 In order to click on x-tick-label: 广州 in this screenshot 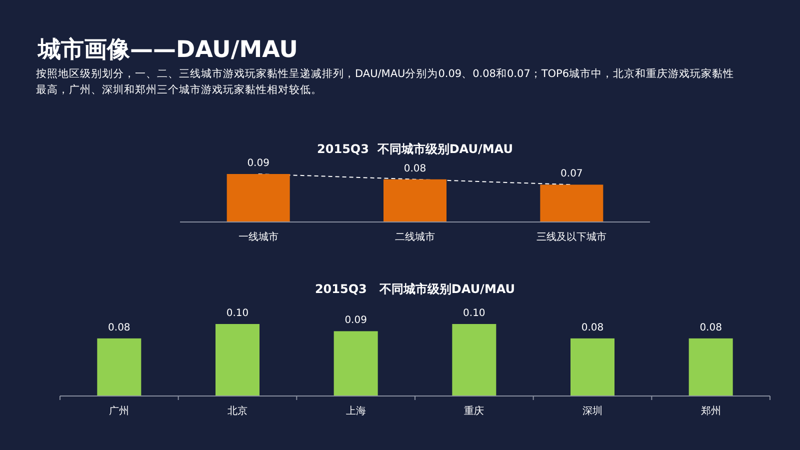, I will do `click(119, 411)`.